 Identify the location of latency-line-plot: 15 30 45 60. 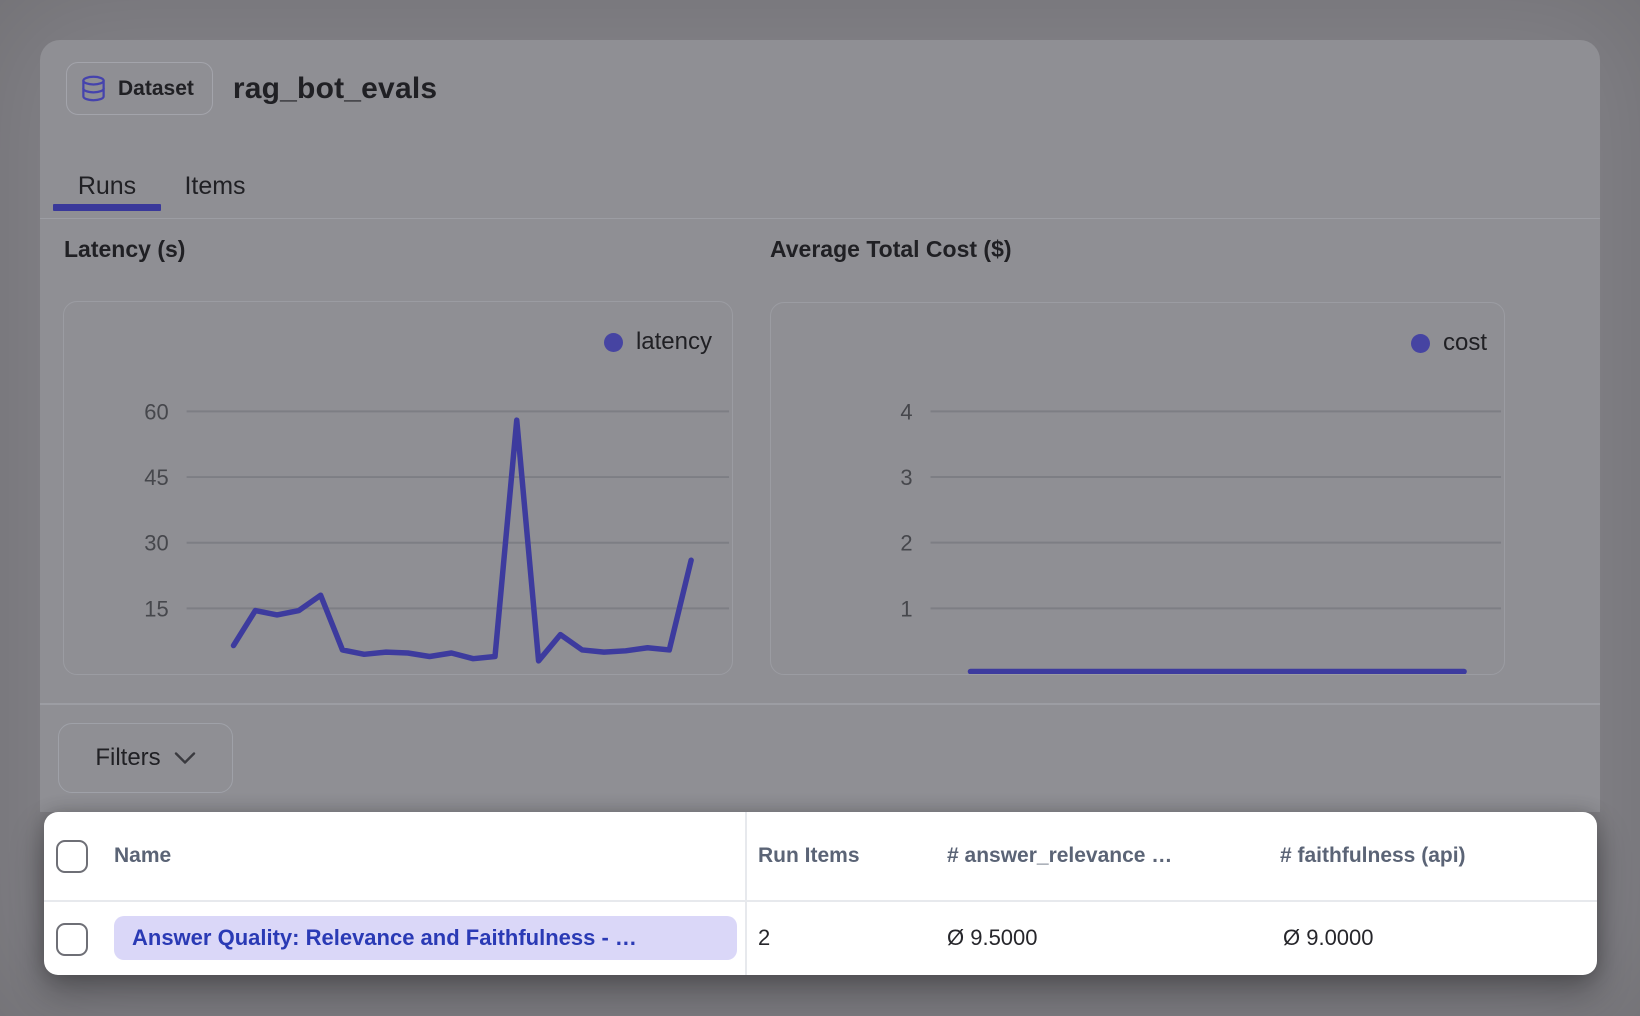
(437, 531).